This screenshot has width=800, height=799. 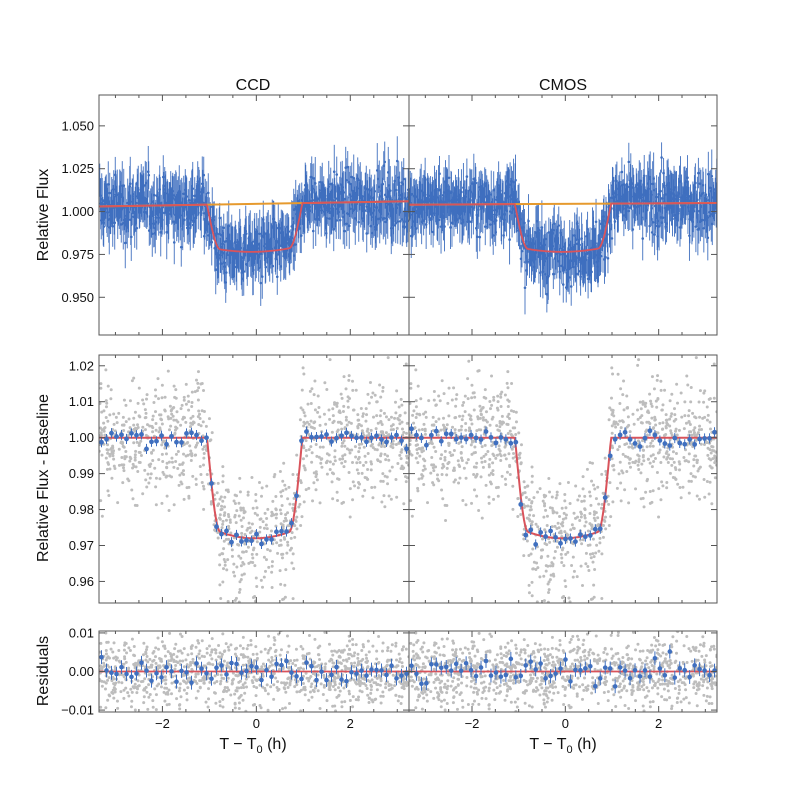 What do you see at coordinates (254, 226) in the screenshot?
I see `model-curve` at bounding box center [254, 226].